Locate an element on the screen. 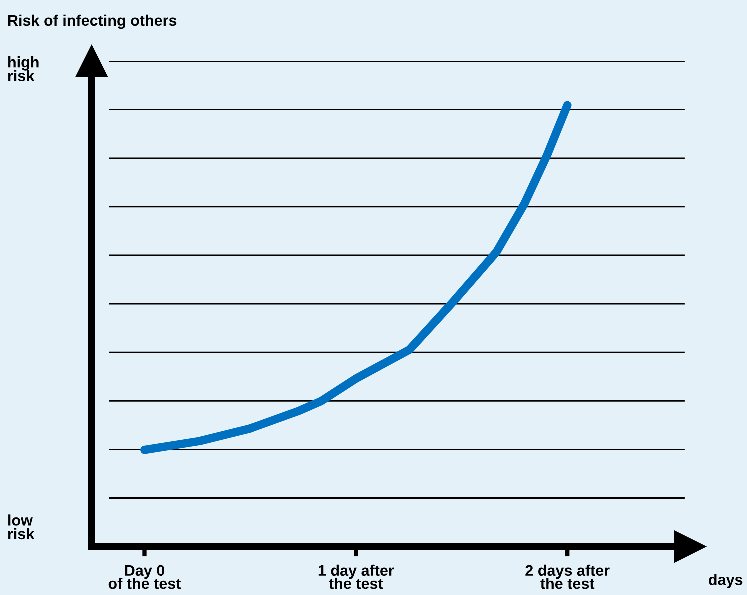 The image size is (747, 595). y-axis-title: Risk of infecting others is located at coordinates (92, 22).